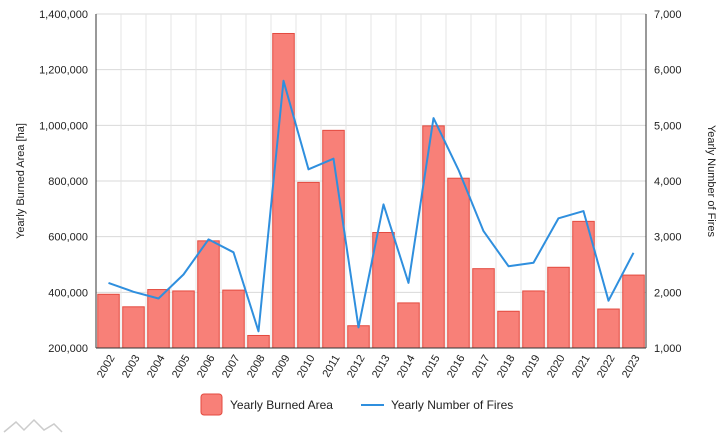 Image resolution: width=728 pixels, height=445 pixels. Describe the element at coordinates (231, 366) in the screenshot. I see `x-tick-label: 2007` at that location.